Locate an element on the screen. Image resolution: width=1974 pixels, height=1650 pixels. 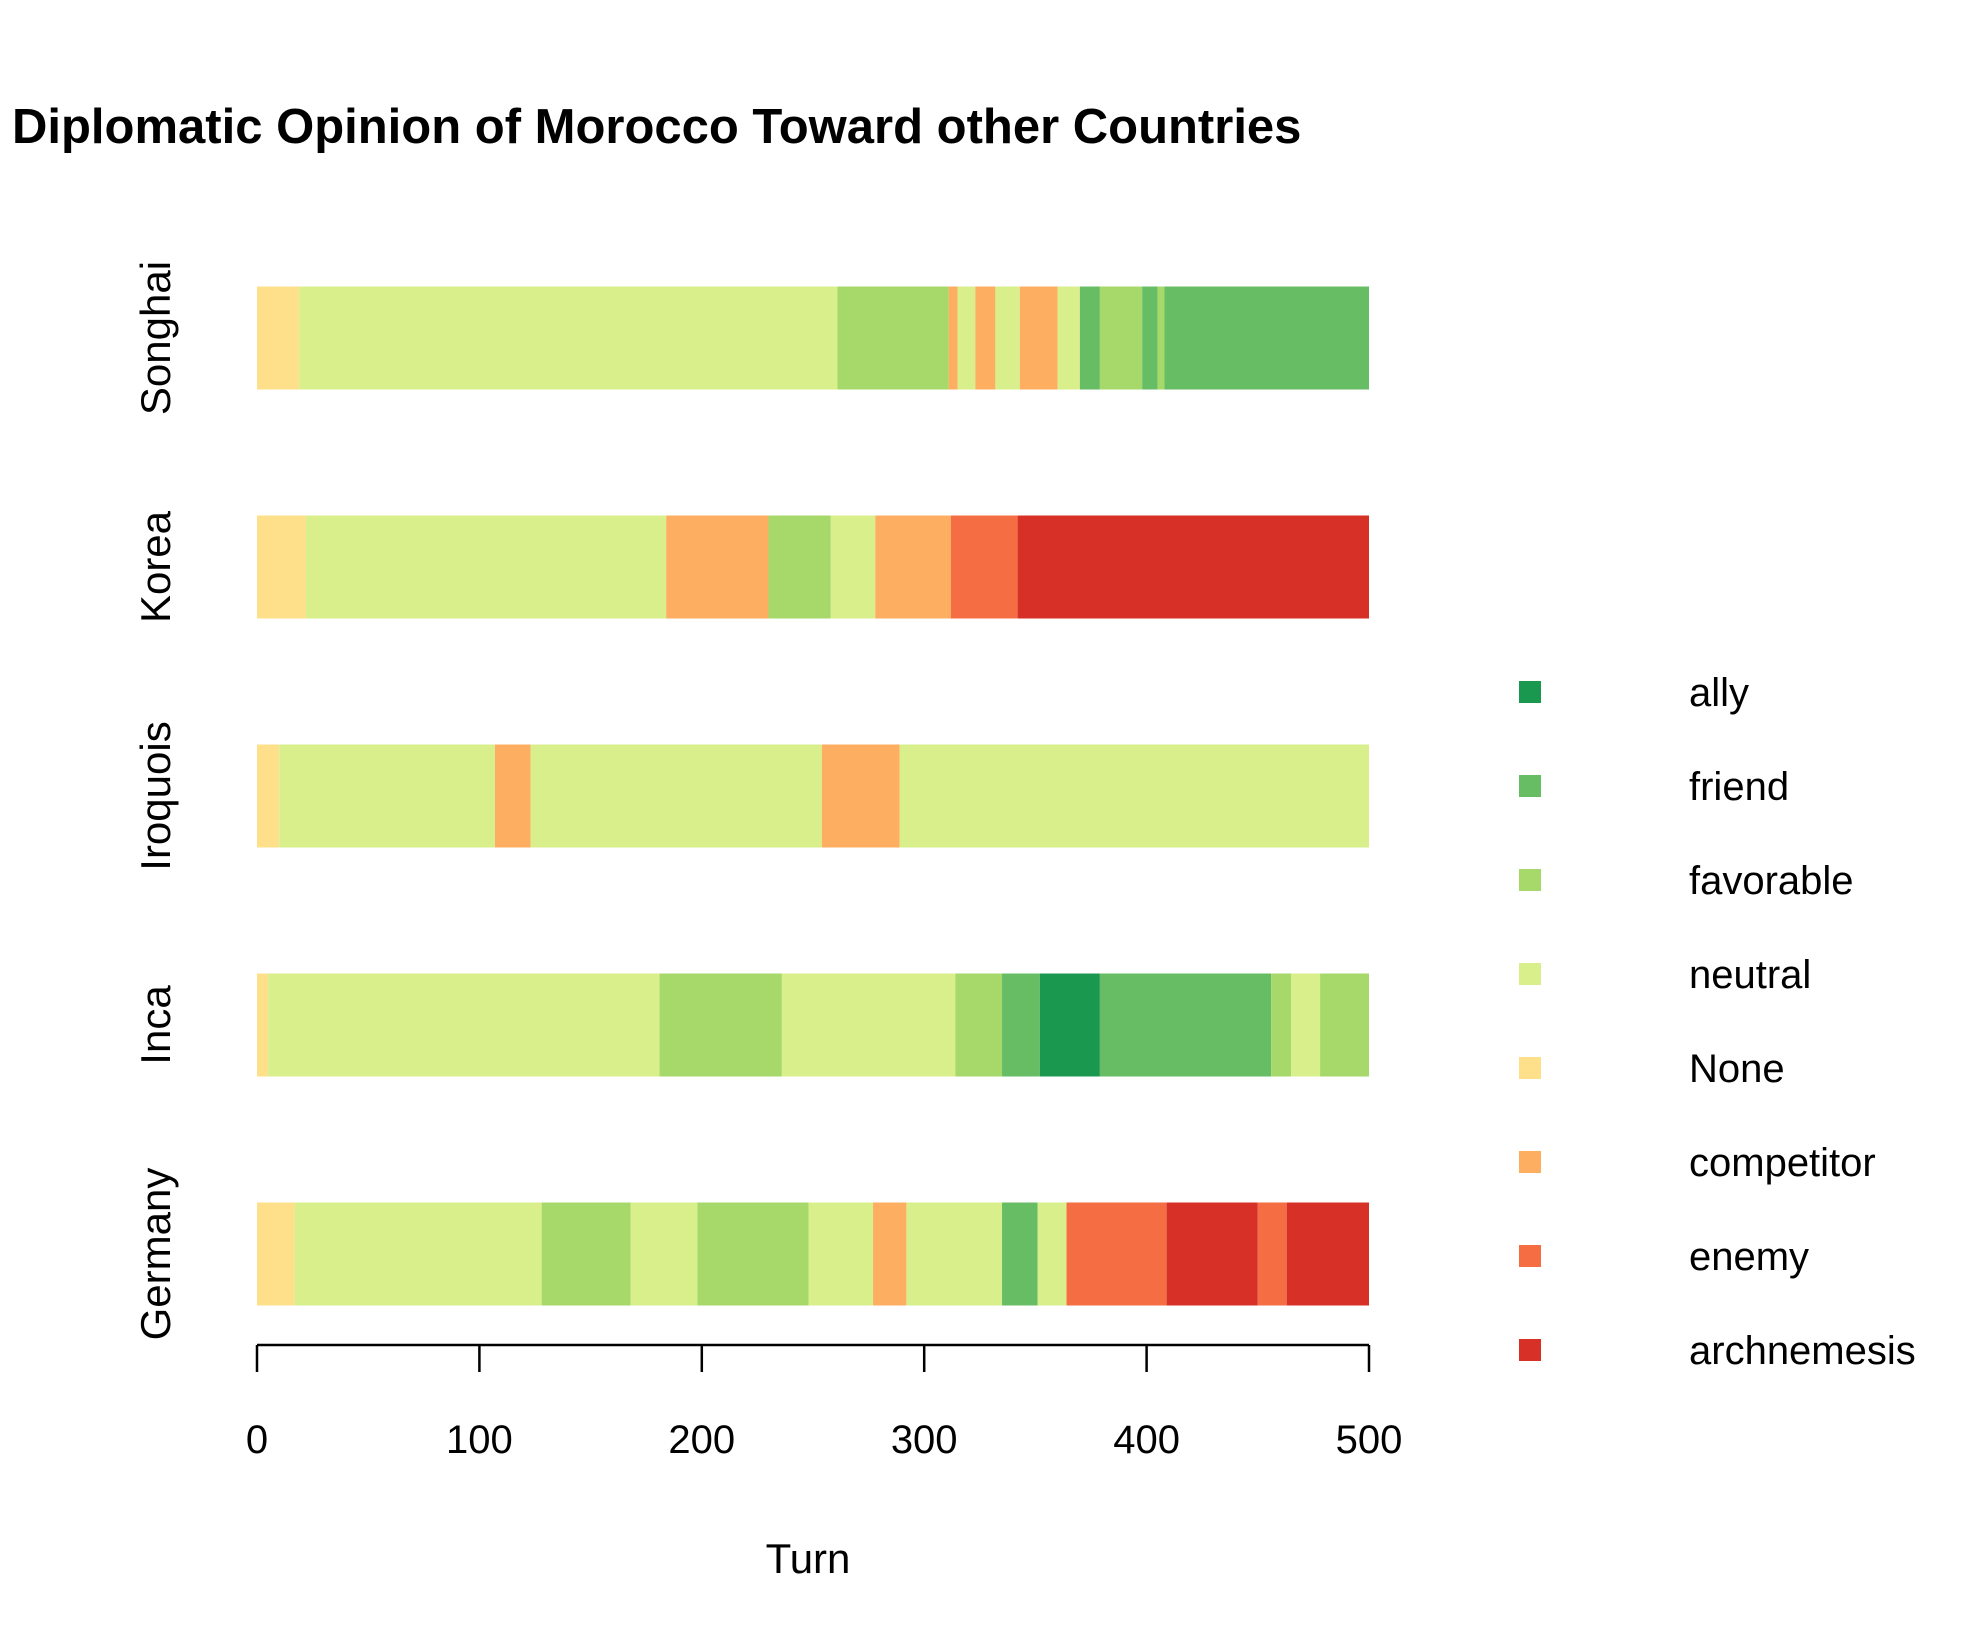
x-tick-label-100: 100 is located at coordinates (479, 1440).